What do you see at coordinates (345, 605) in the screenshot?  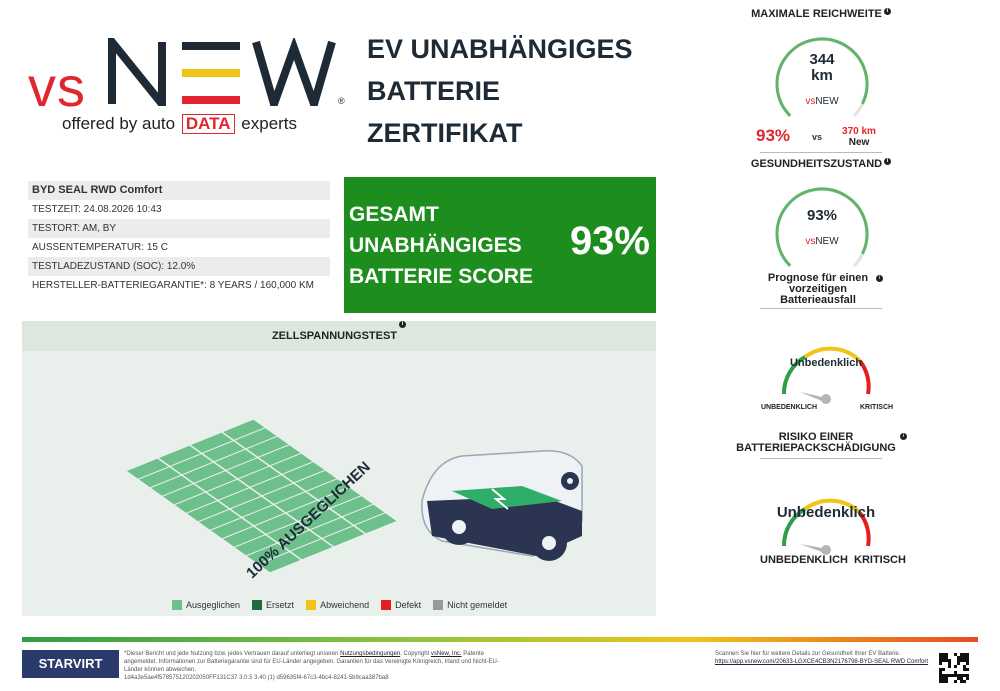 I see `legend-deviating-label: Abweichend` at bounding box center [345, 605].